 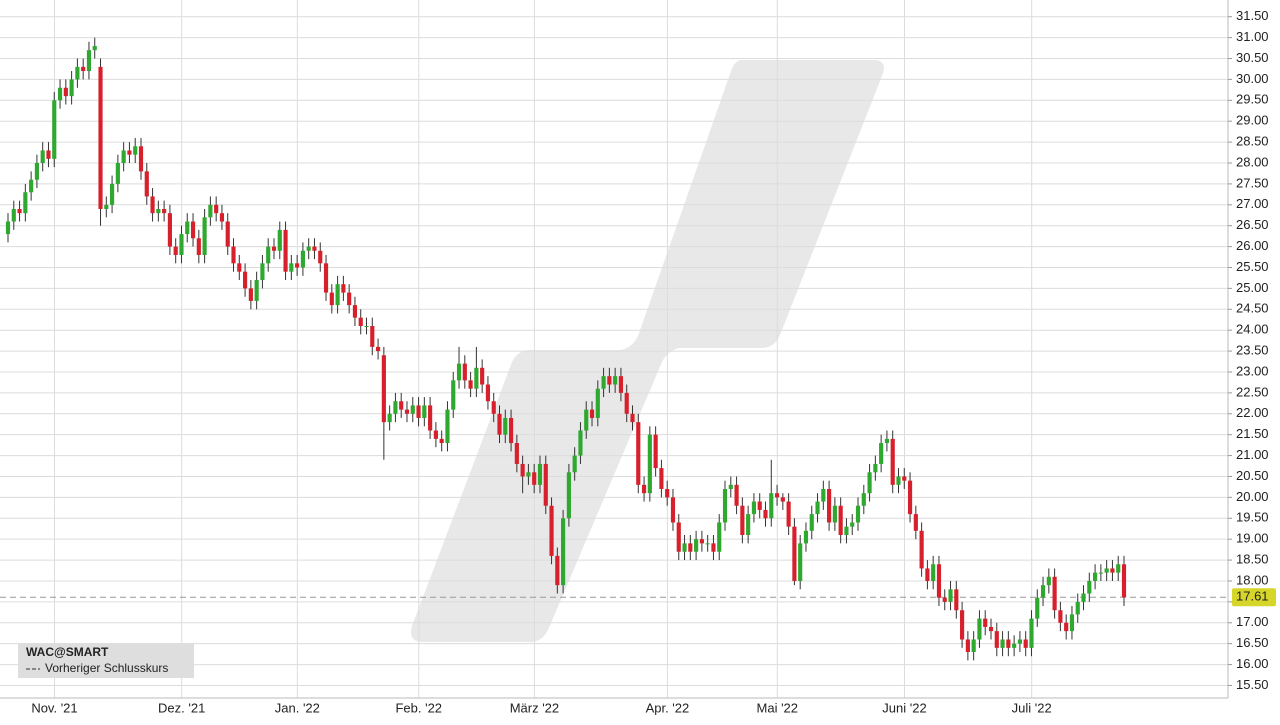 What do you see at coordinates (1252, 308) in the screenshot?
I see `y-tick-label: 24.50` at bounding box center [1252, 308].